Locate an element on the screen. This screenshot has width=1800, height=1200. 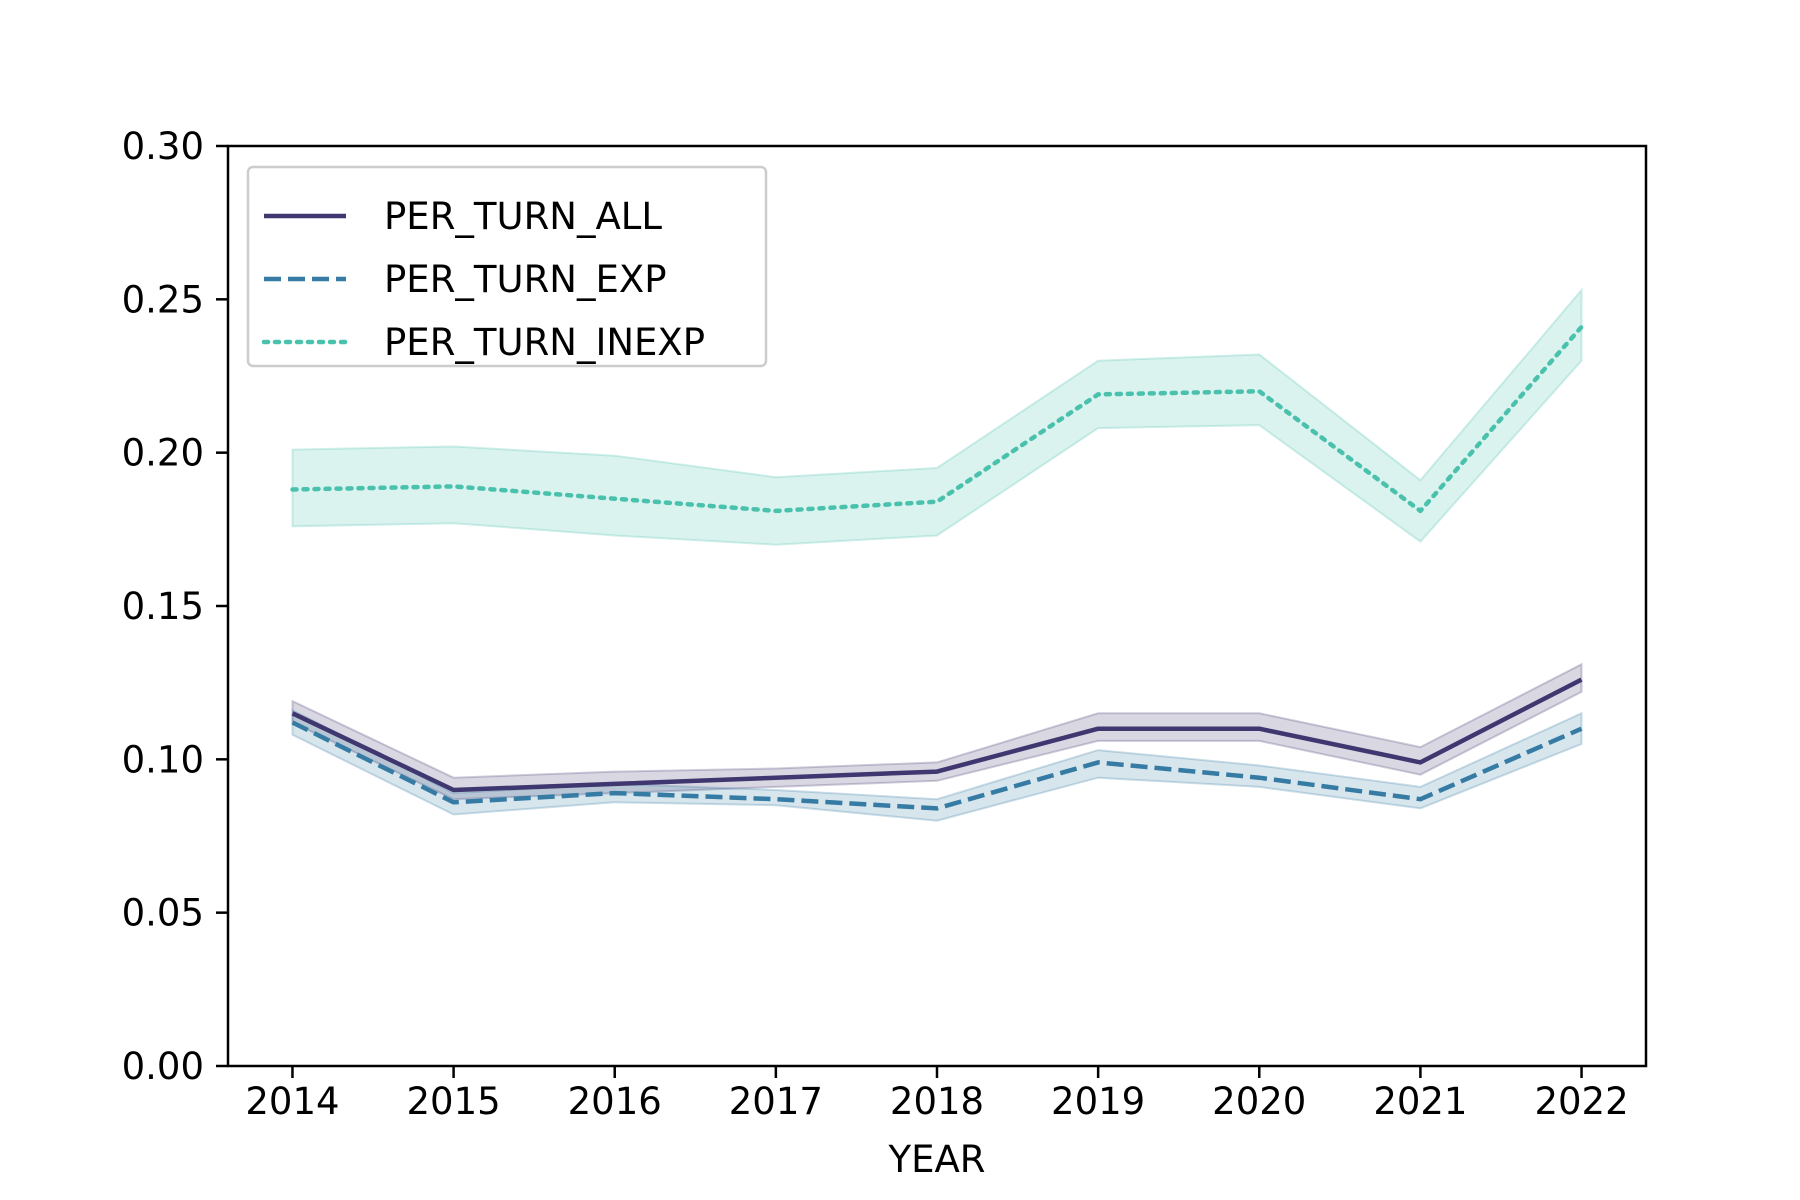
x-axis: 2014 2015 2016 2017 2018 2019 2020 2021 2022 is located at coordinates (937, 1094).